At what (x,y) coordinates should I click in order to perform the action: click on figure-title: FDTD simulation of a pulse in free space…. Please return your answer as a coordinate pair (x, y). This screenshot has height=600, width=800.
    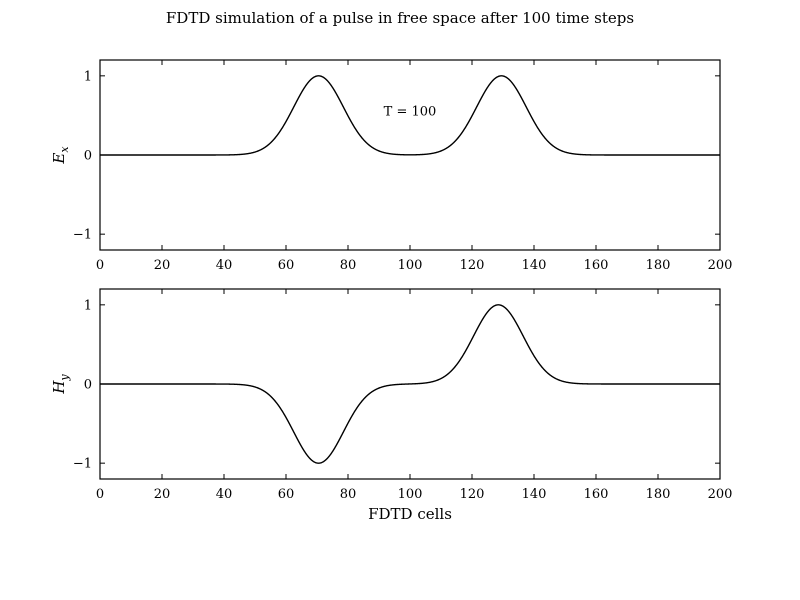
    Looking at the image, I should click on (400, 18).